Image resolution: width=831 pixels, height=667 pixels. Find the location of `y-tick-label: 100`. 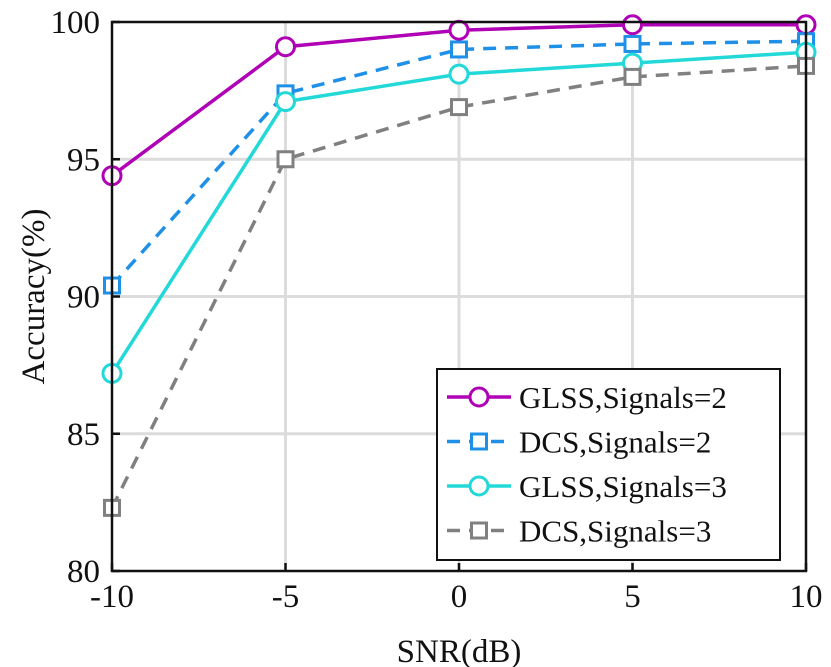

y-tick-label: 100 is located at coordinates (76, 23).